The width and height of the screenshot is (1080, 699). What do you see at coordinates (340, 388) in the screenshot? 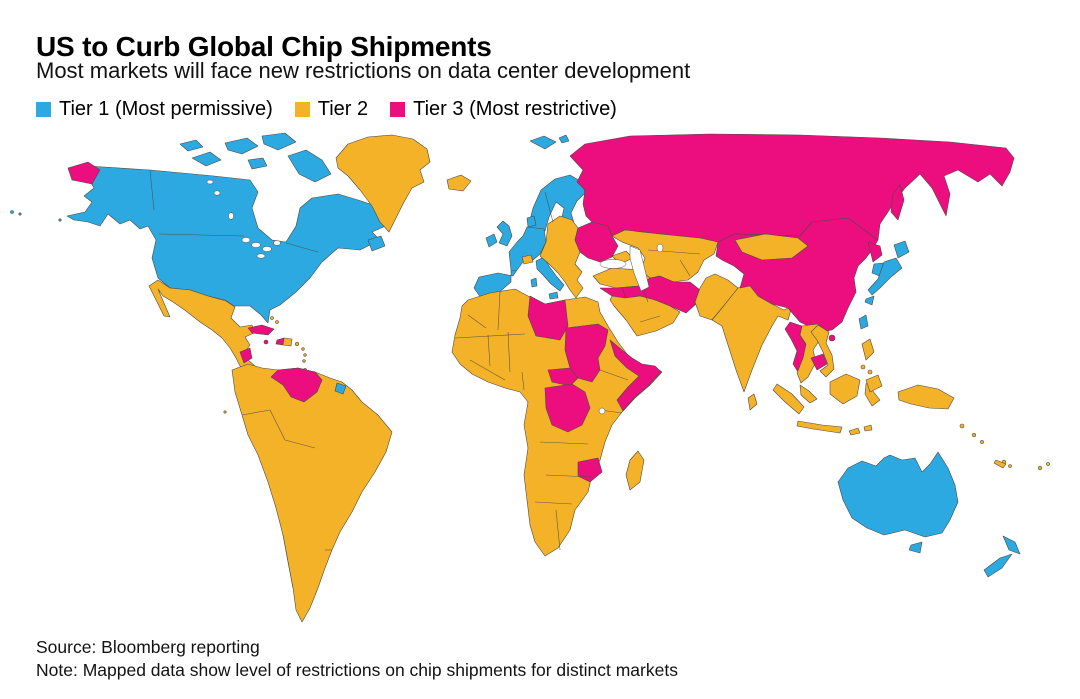
I see `region-french-guiana` at bounding box center [340, 388].